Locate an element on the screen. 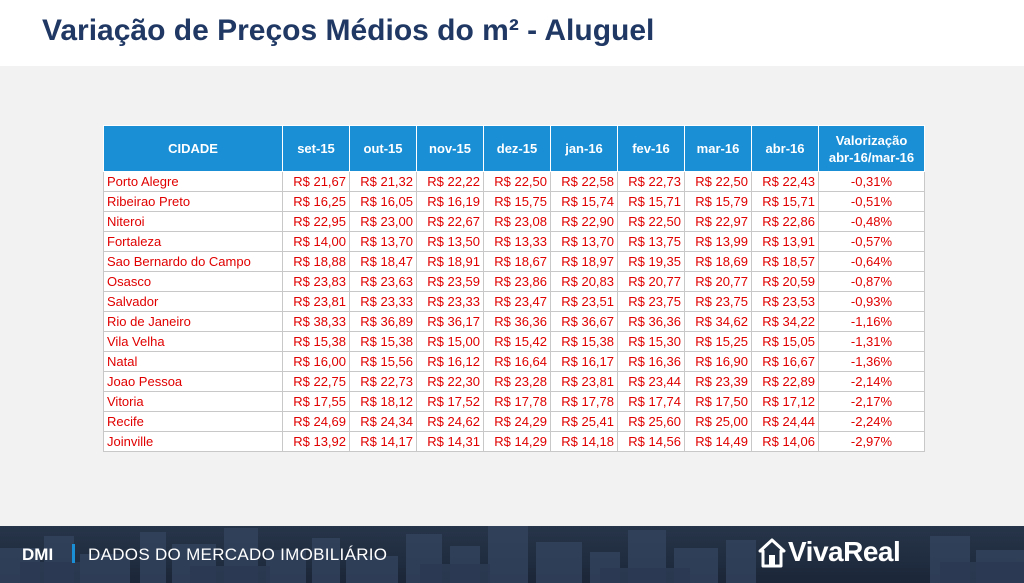  price-cell: R$ 22,89 is located at coordinates (785, 381).